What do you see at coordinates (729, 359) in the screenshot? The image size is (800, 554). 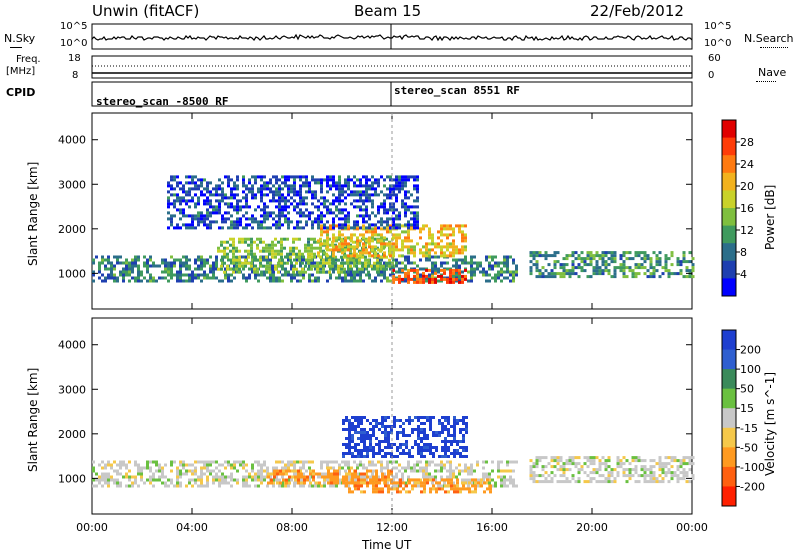 I see `velocity-cbar-segment` at bounding box center [729, 359].